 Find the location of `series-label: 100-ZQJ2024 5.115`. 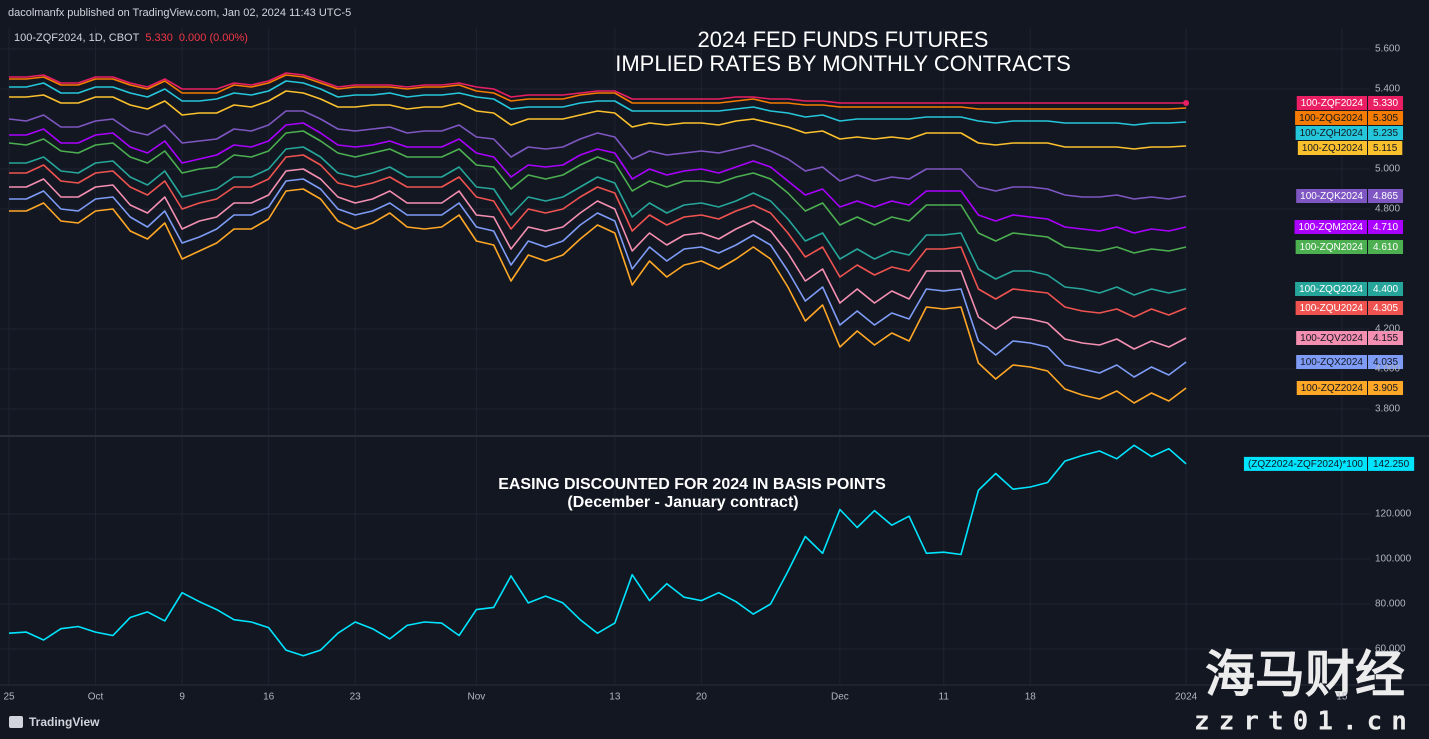

series-label: 100-ZQJ2024 5.115 is located at coordinates (1350, 148).